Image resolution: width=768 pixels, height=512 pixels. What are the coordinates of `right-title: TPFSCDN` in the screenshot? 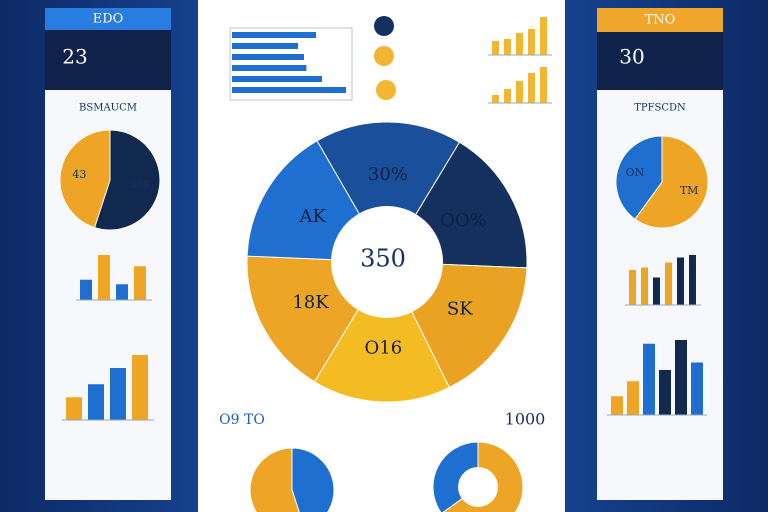 It's located at (660, 108).